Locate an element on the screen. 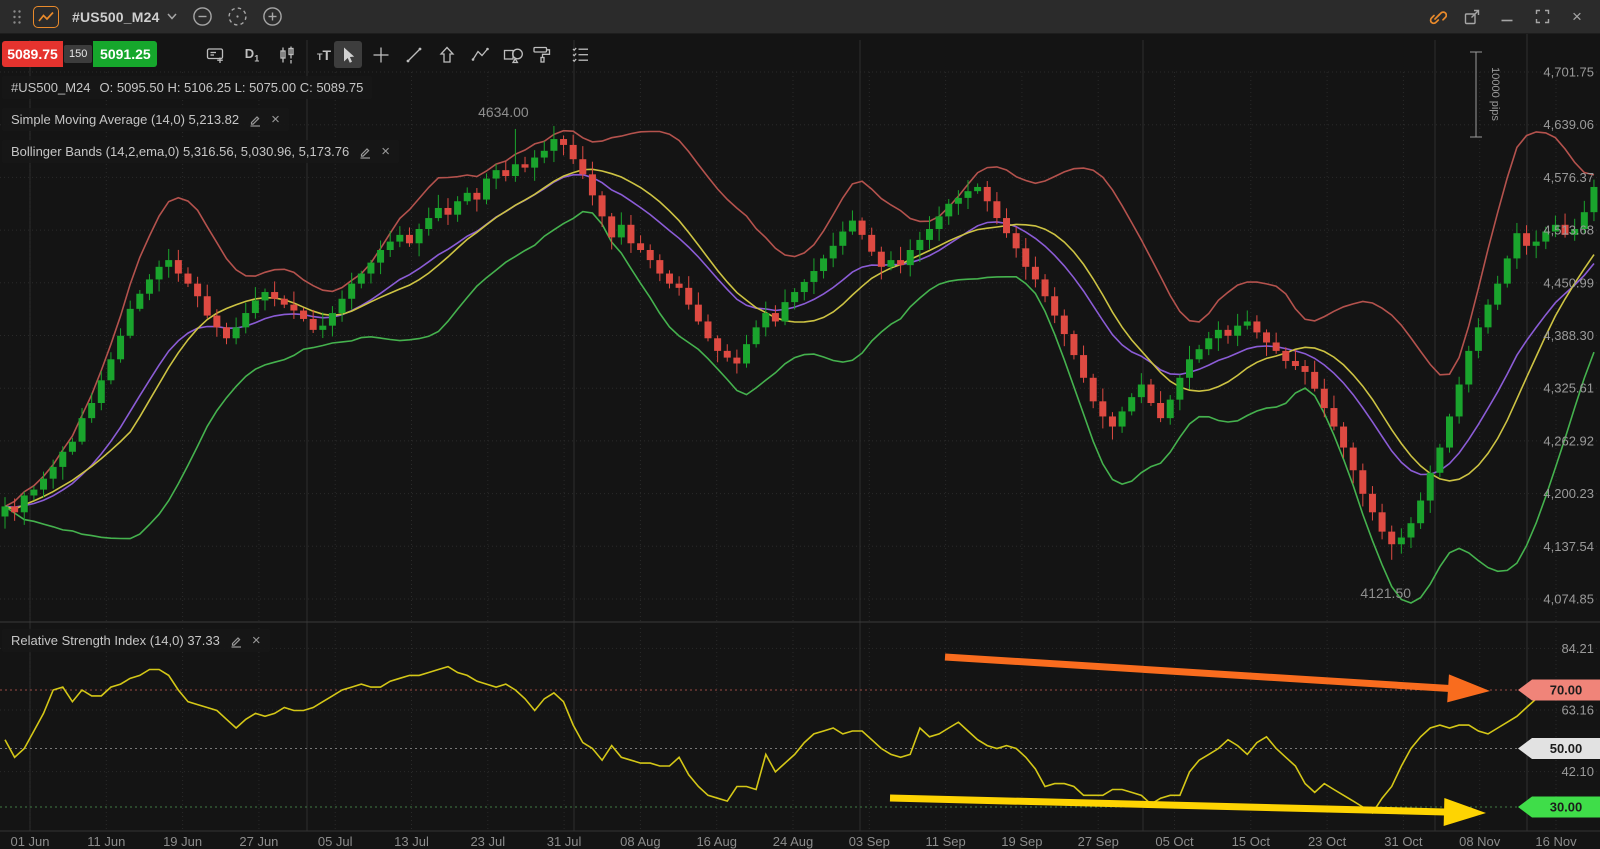 Image resolution: width=1600 pixels, height=849 pixels. svg-text: 4,137.54 is located at coordinates (1568, 546).